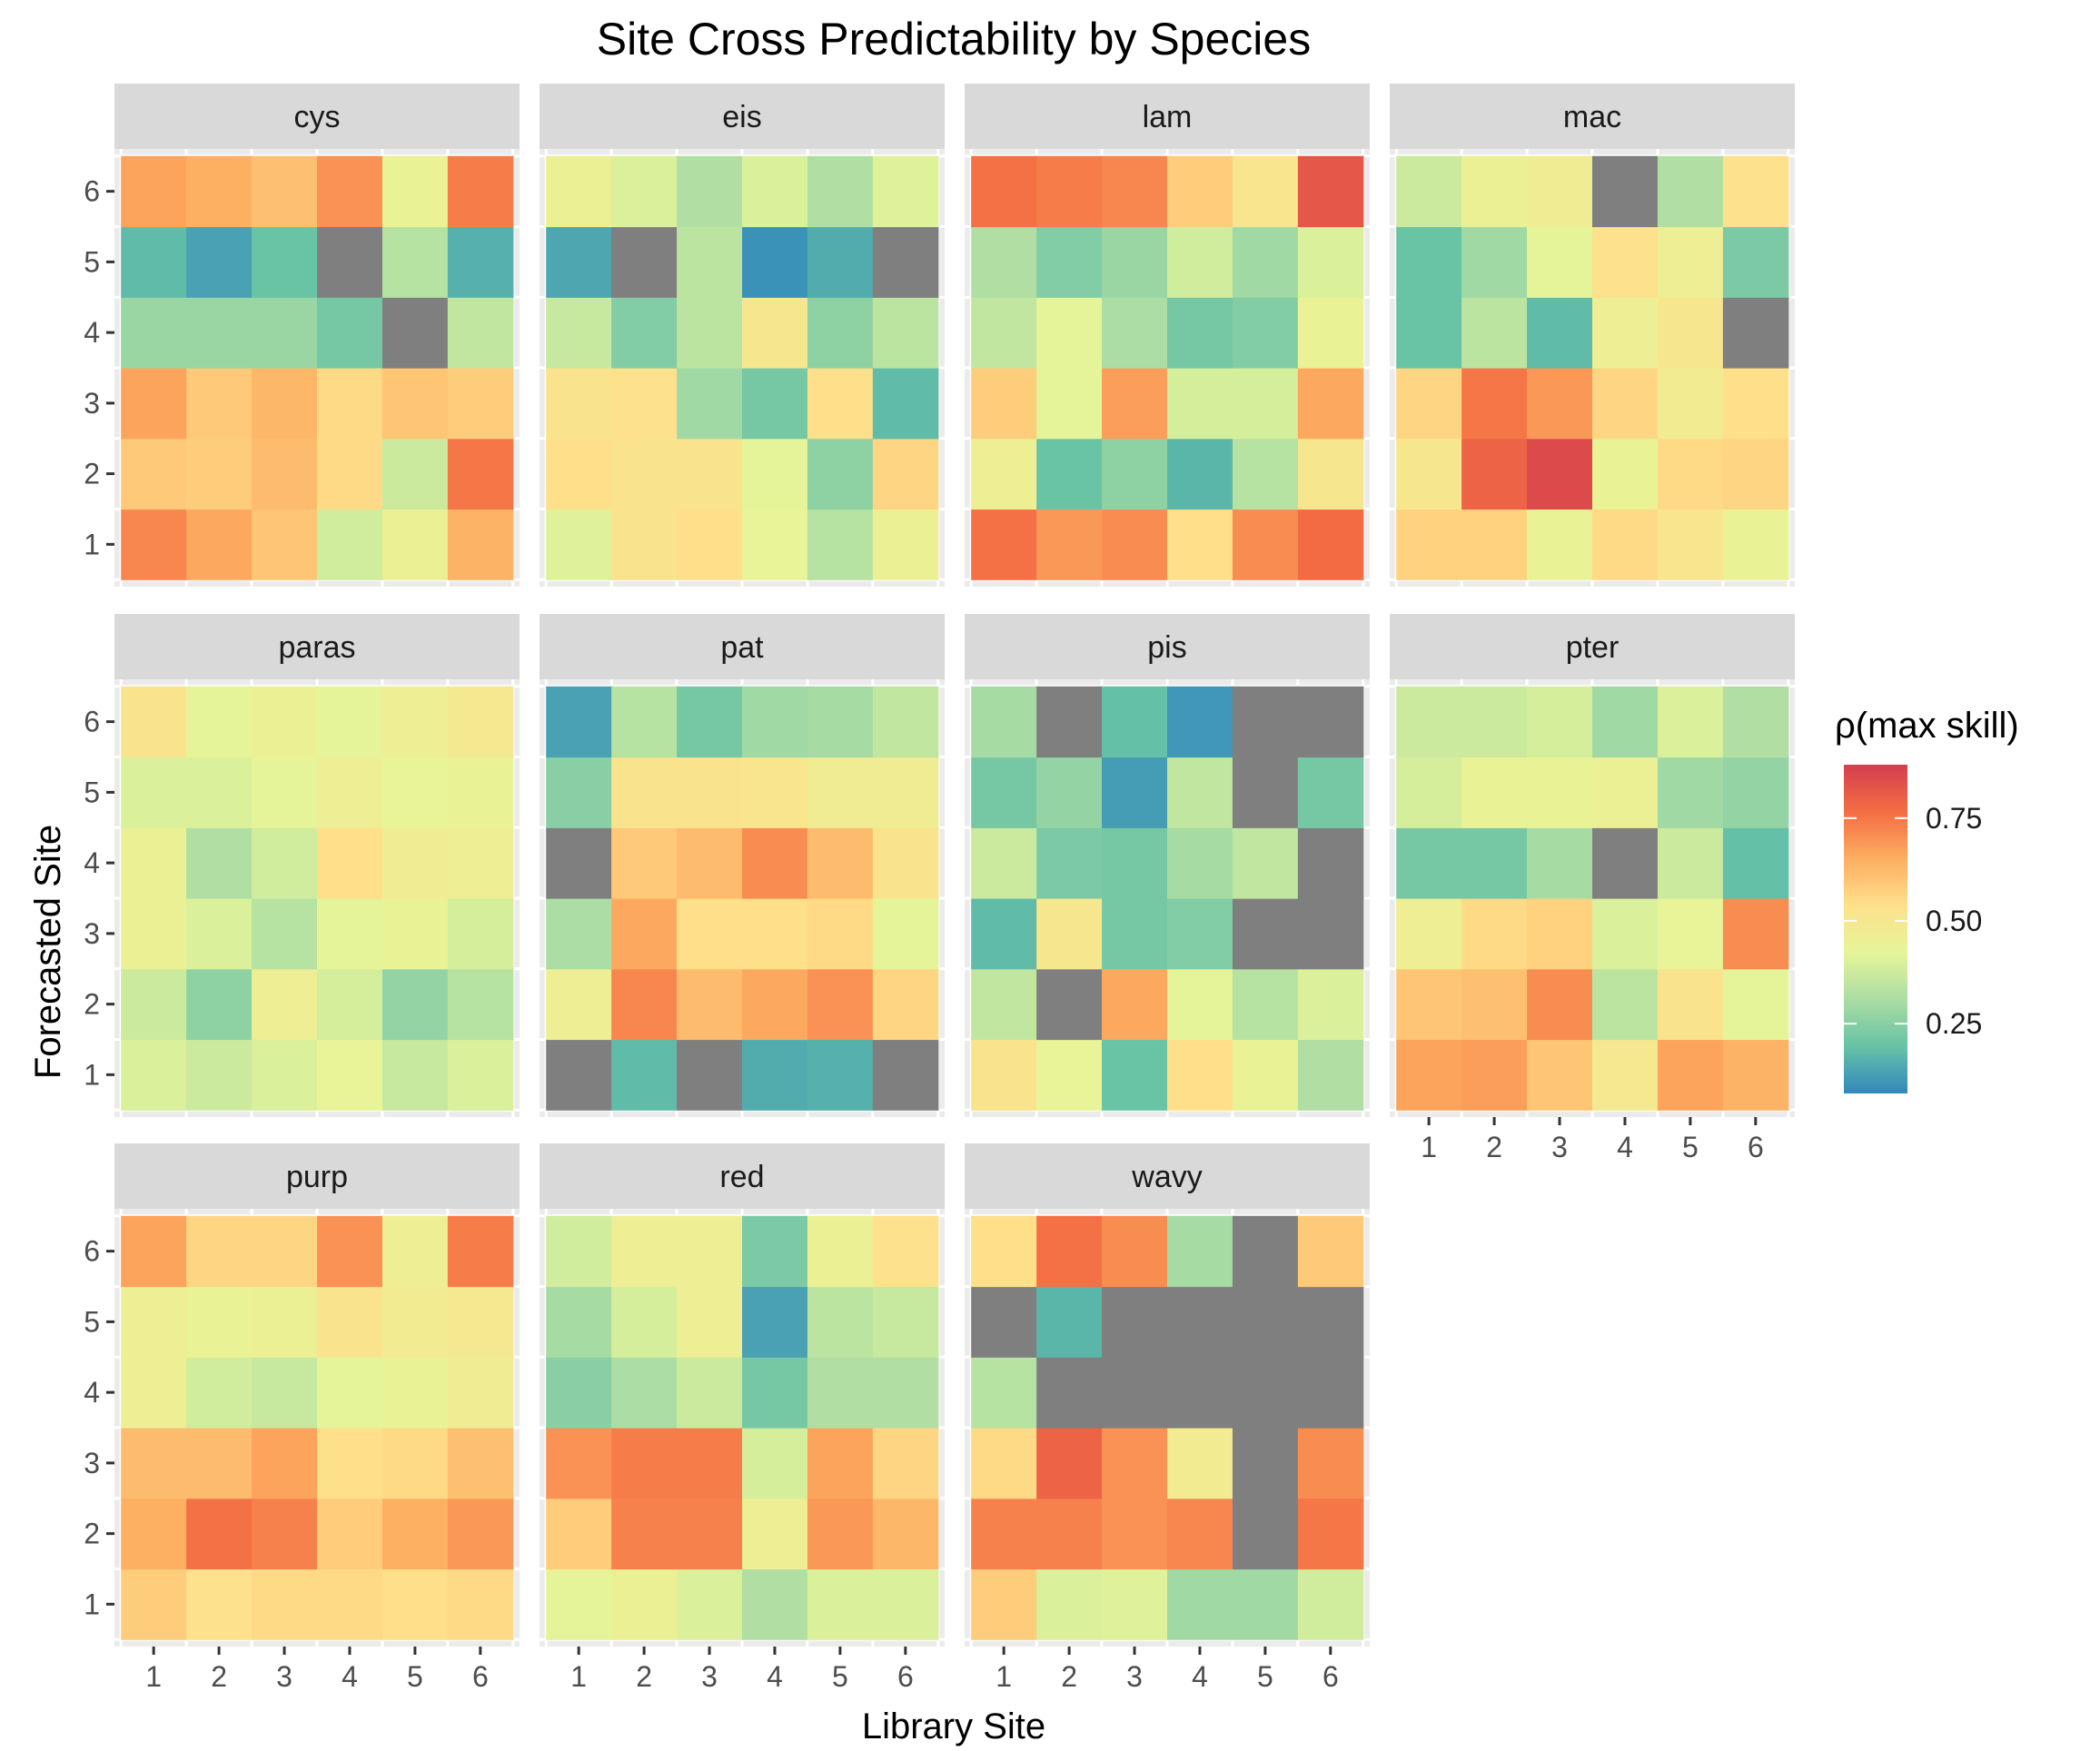 Image resolution: width=2100 pixels, height=1751 pixels. What do you see at coordinates (316, 647) in the screenshot?
I see `facet-strip-label: paras` at bounding box center [316, 647].